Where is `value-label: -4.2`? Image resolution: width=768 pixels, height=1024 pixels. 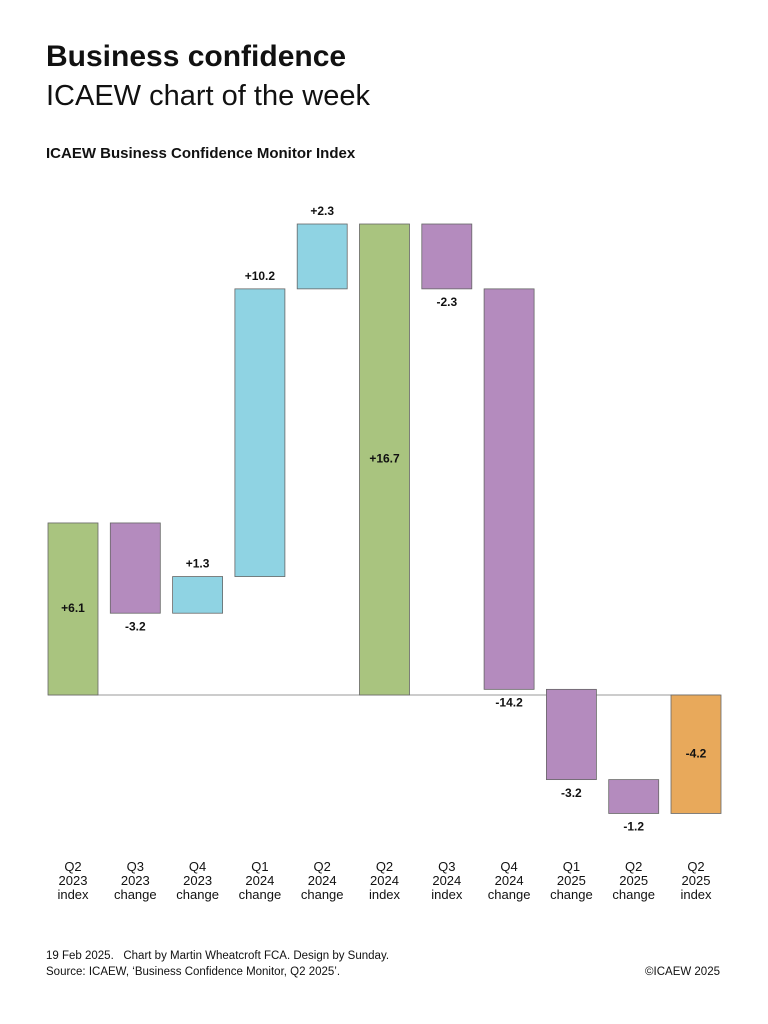 value-label: -4.2 is located at coordinates (696, 753).